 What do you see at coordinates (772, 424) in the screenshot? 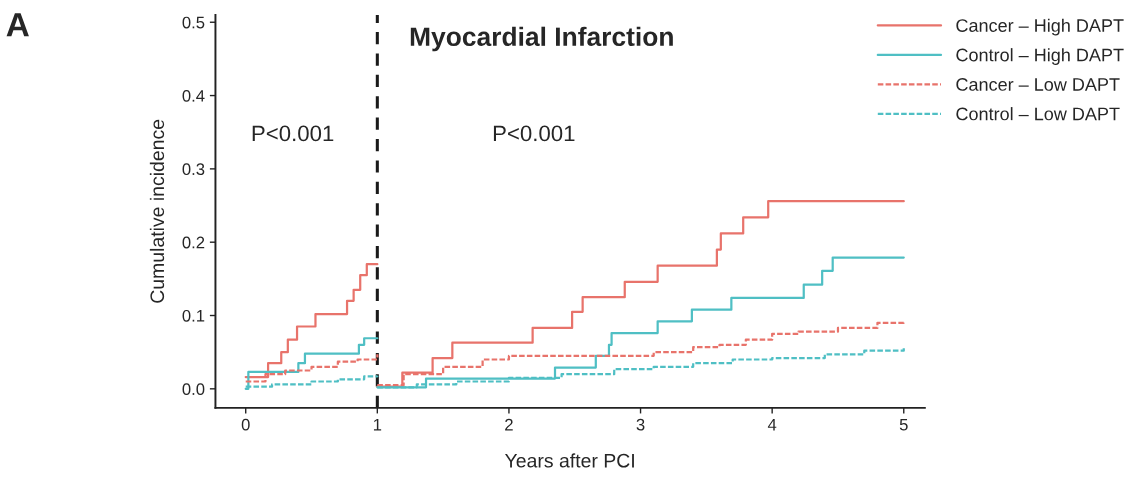
I see `x-tick-label: 4` at bounding box center [772, 424].